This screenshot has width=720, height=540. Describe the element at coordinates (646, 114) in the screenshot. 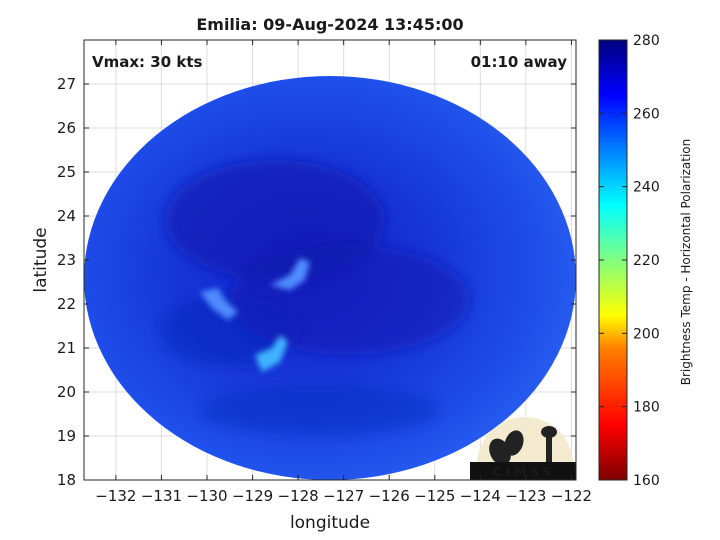

I see `colorbar-tick-label: 260` at that location.